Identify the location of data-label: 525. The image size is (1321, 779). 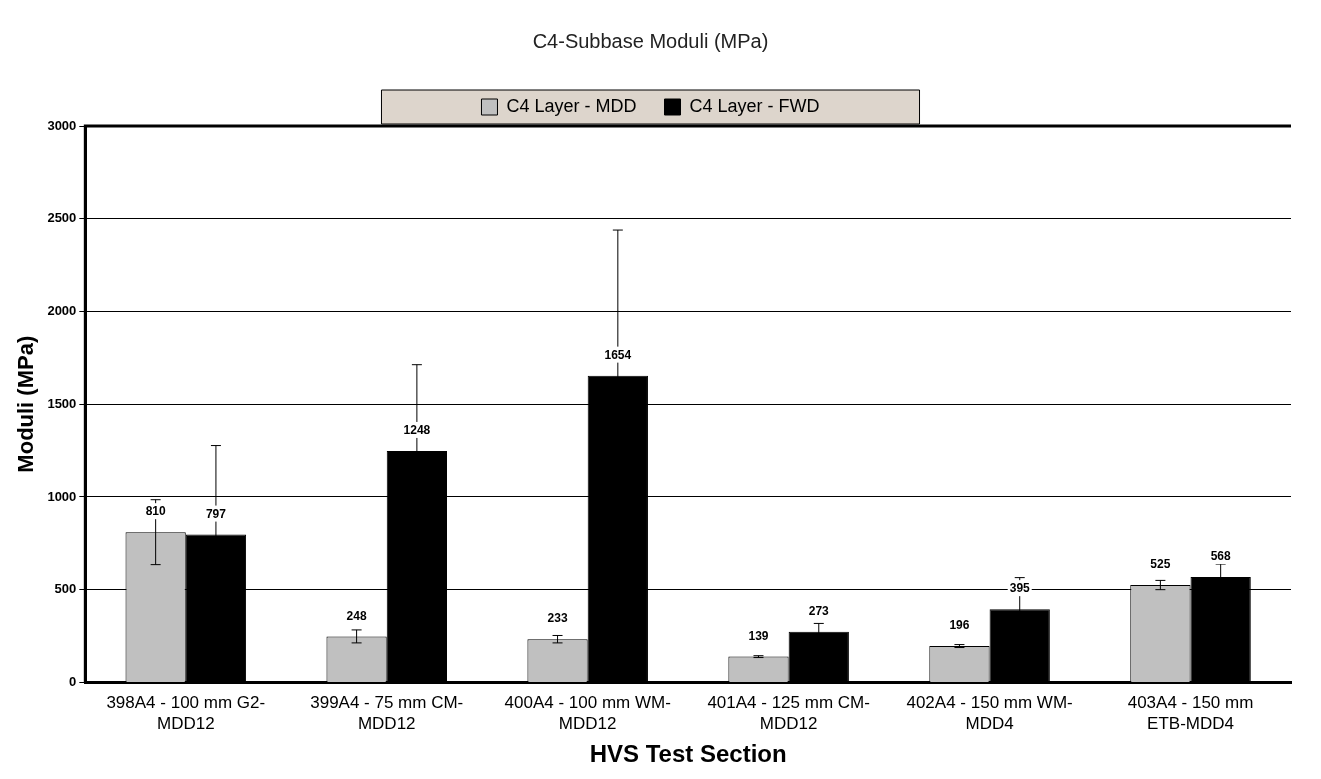
(1160, 564).